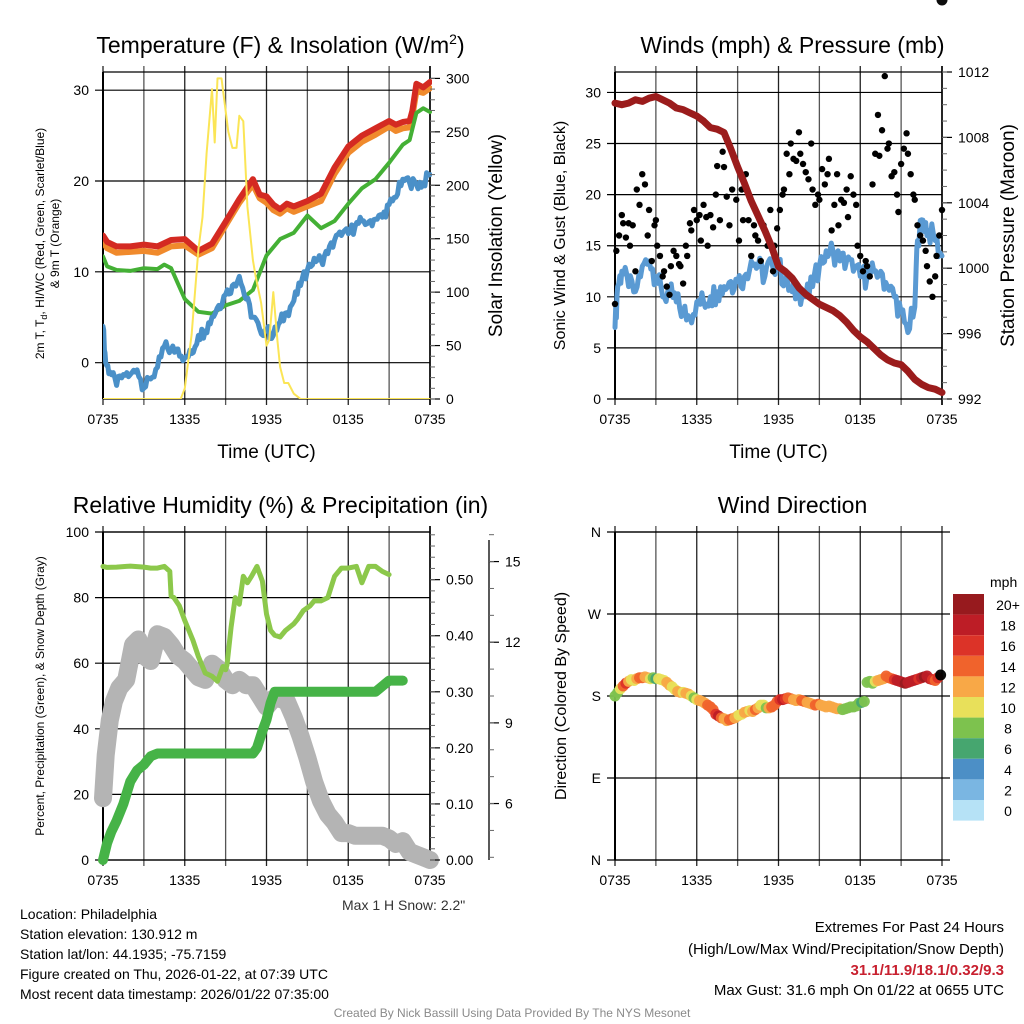  I want to click on series-dew-point, so click(267, 211).